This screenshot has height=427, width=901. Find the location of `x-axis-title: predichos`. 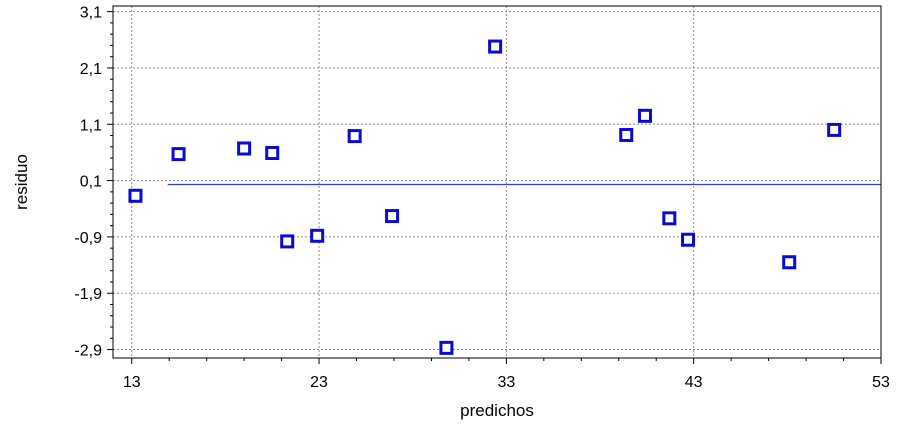

x-axis-title: predichos is located at coordinates (497, 410).